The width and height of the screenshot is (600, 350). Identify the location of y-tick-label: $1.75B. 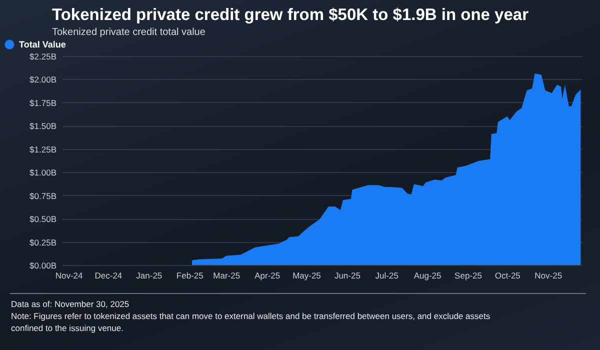
(43, 103).